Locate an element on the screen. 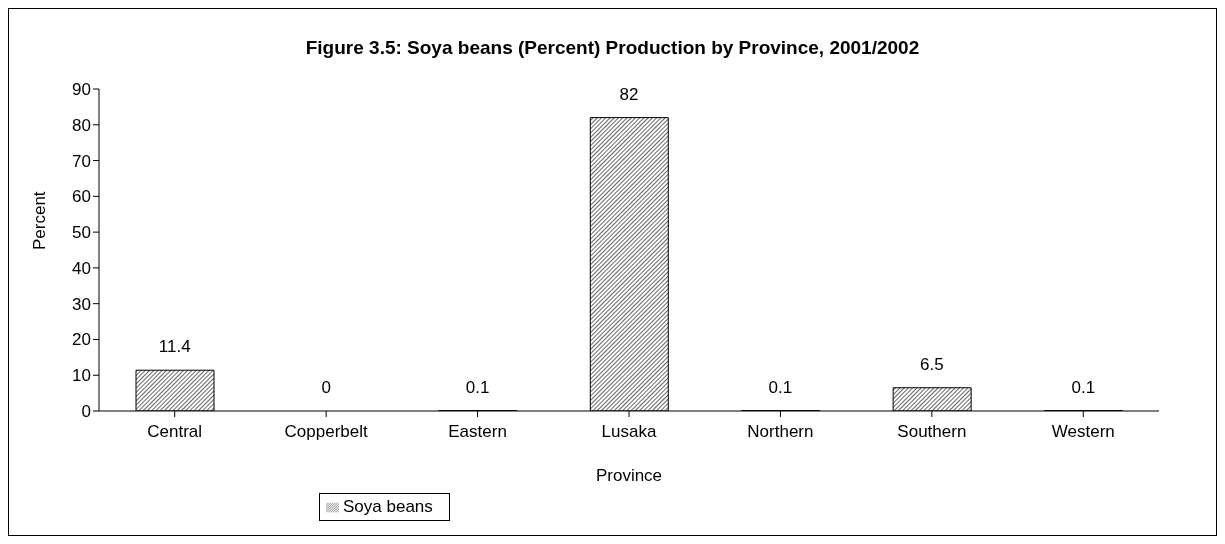 This screenshot has width=1225, height=544. y-tick-label: 50 is located at coordinates (81, 233).